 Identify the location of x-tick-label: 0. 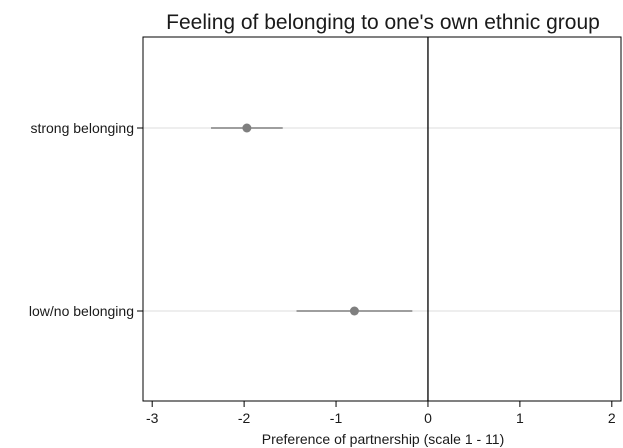
(428, 418).